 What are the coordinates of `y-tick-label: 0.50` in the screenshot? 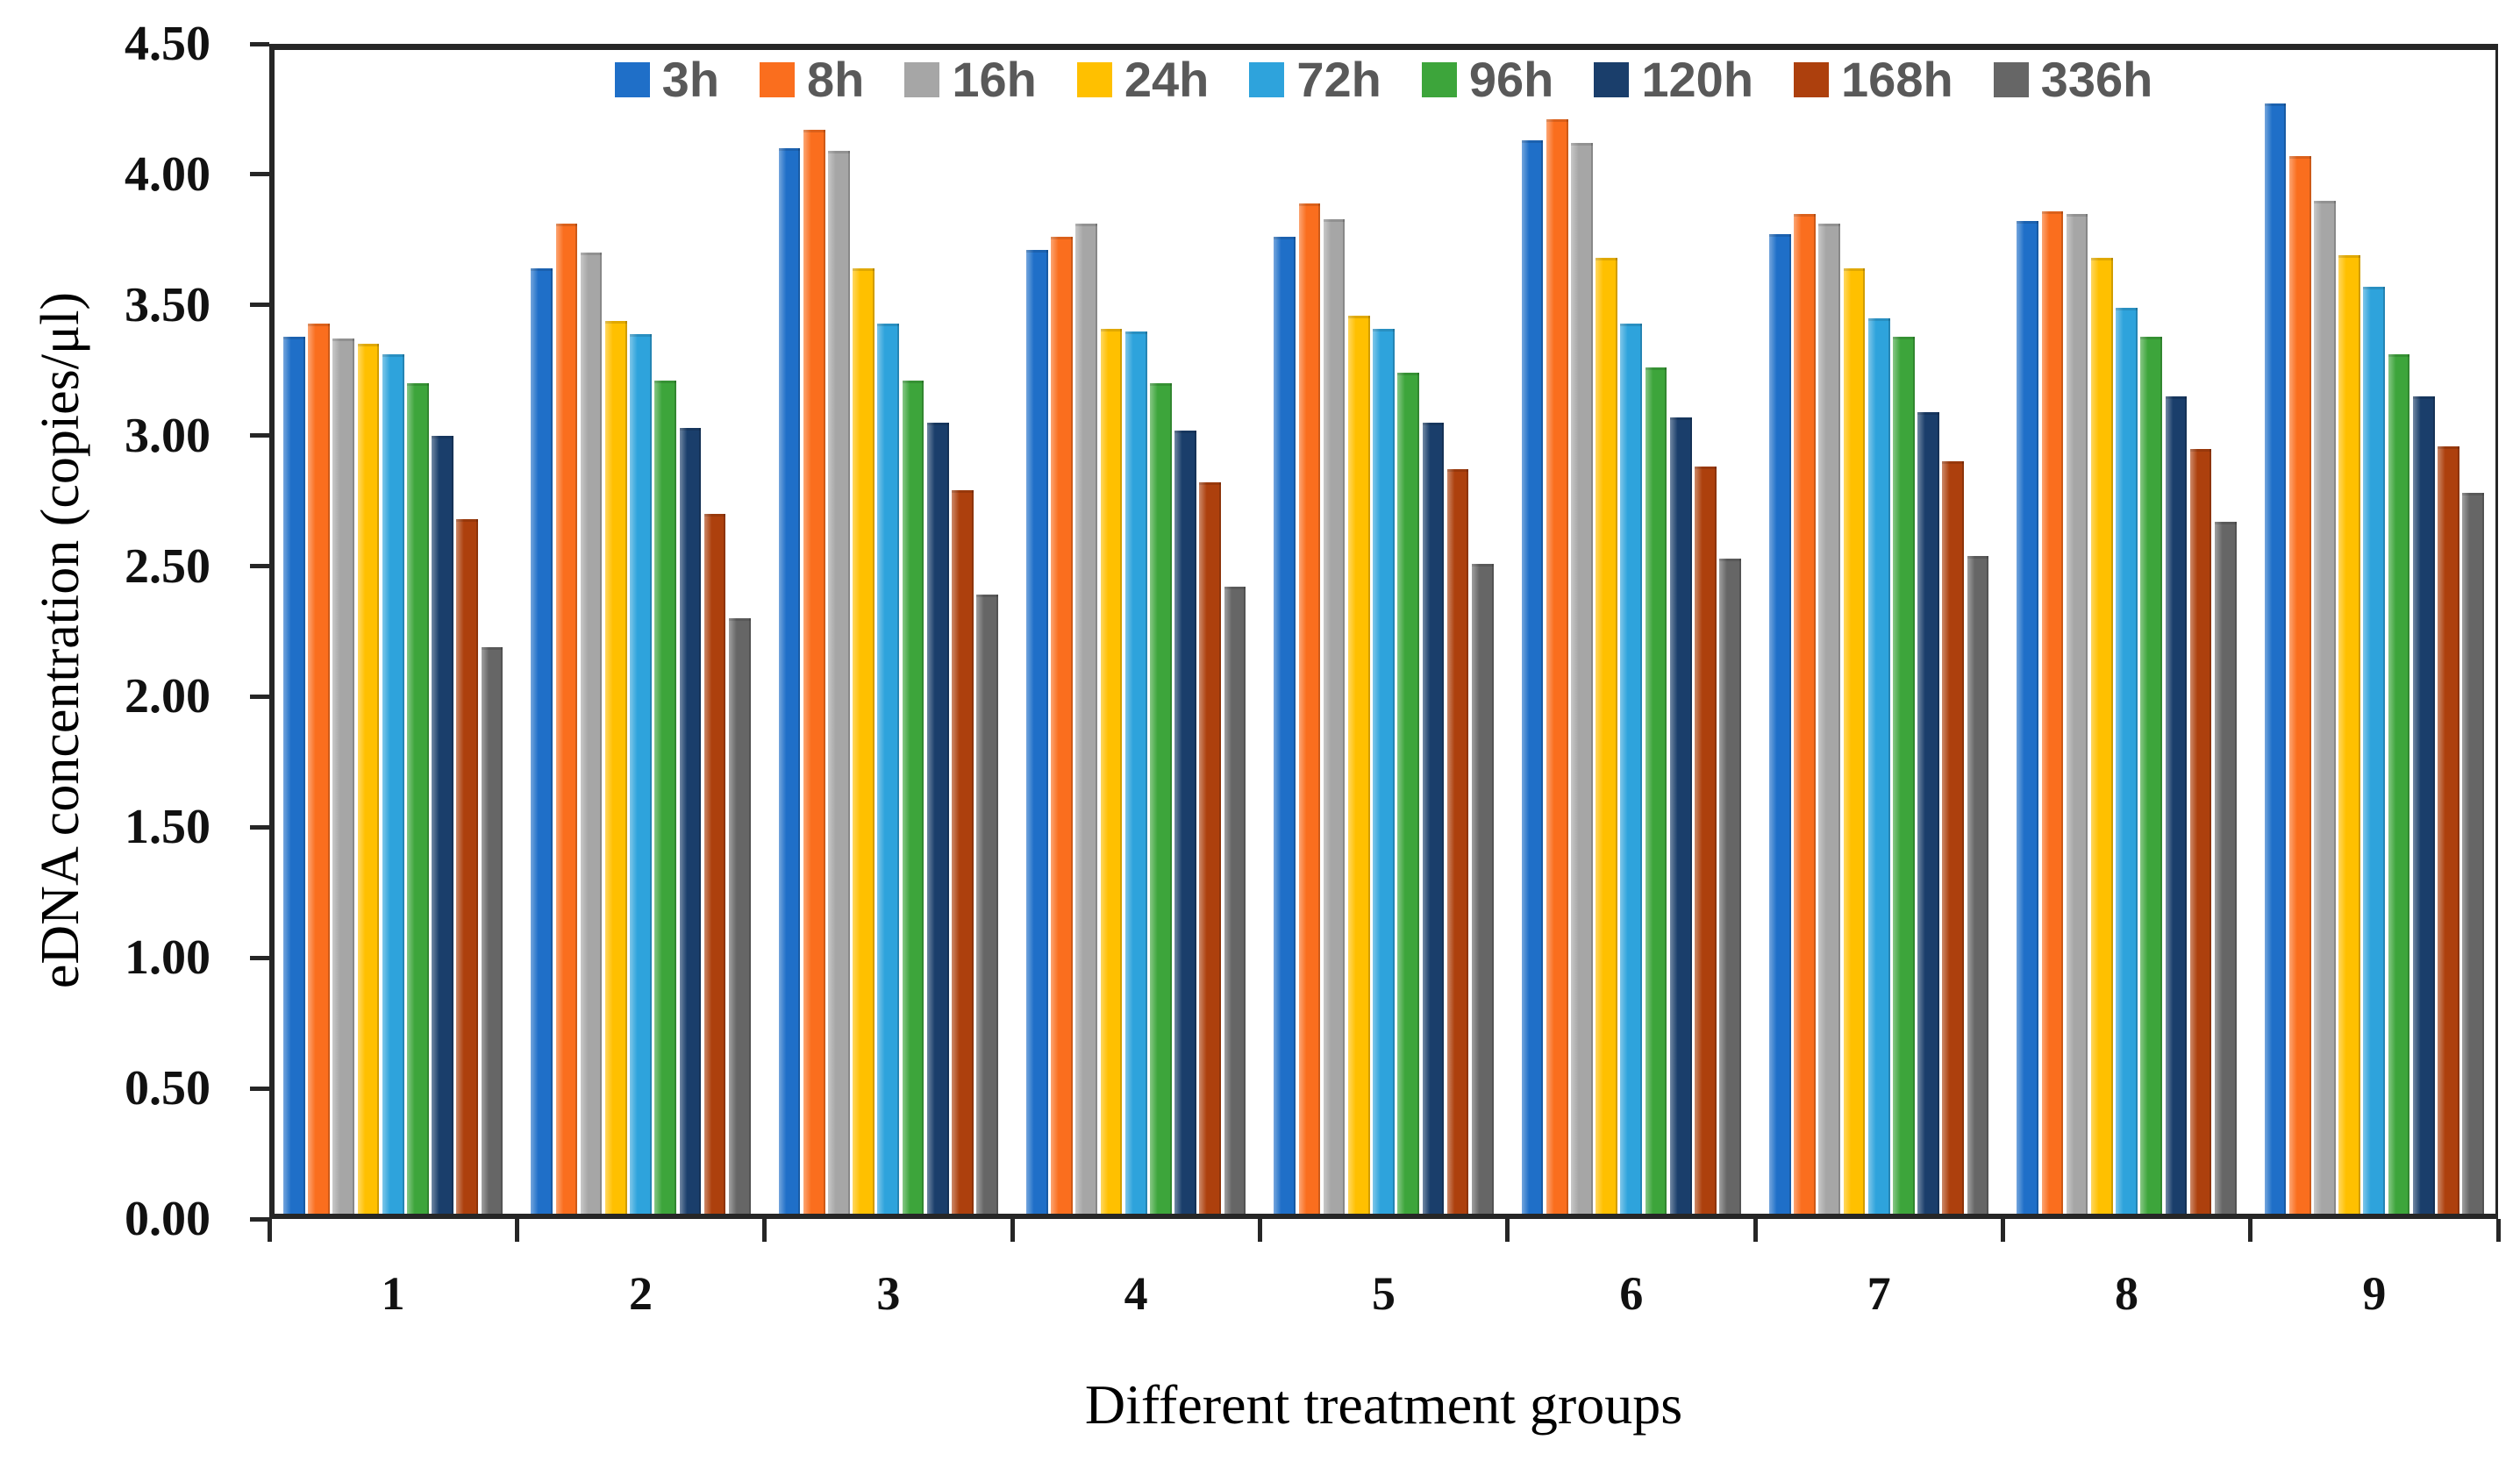 It's located at (168, 1088).